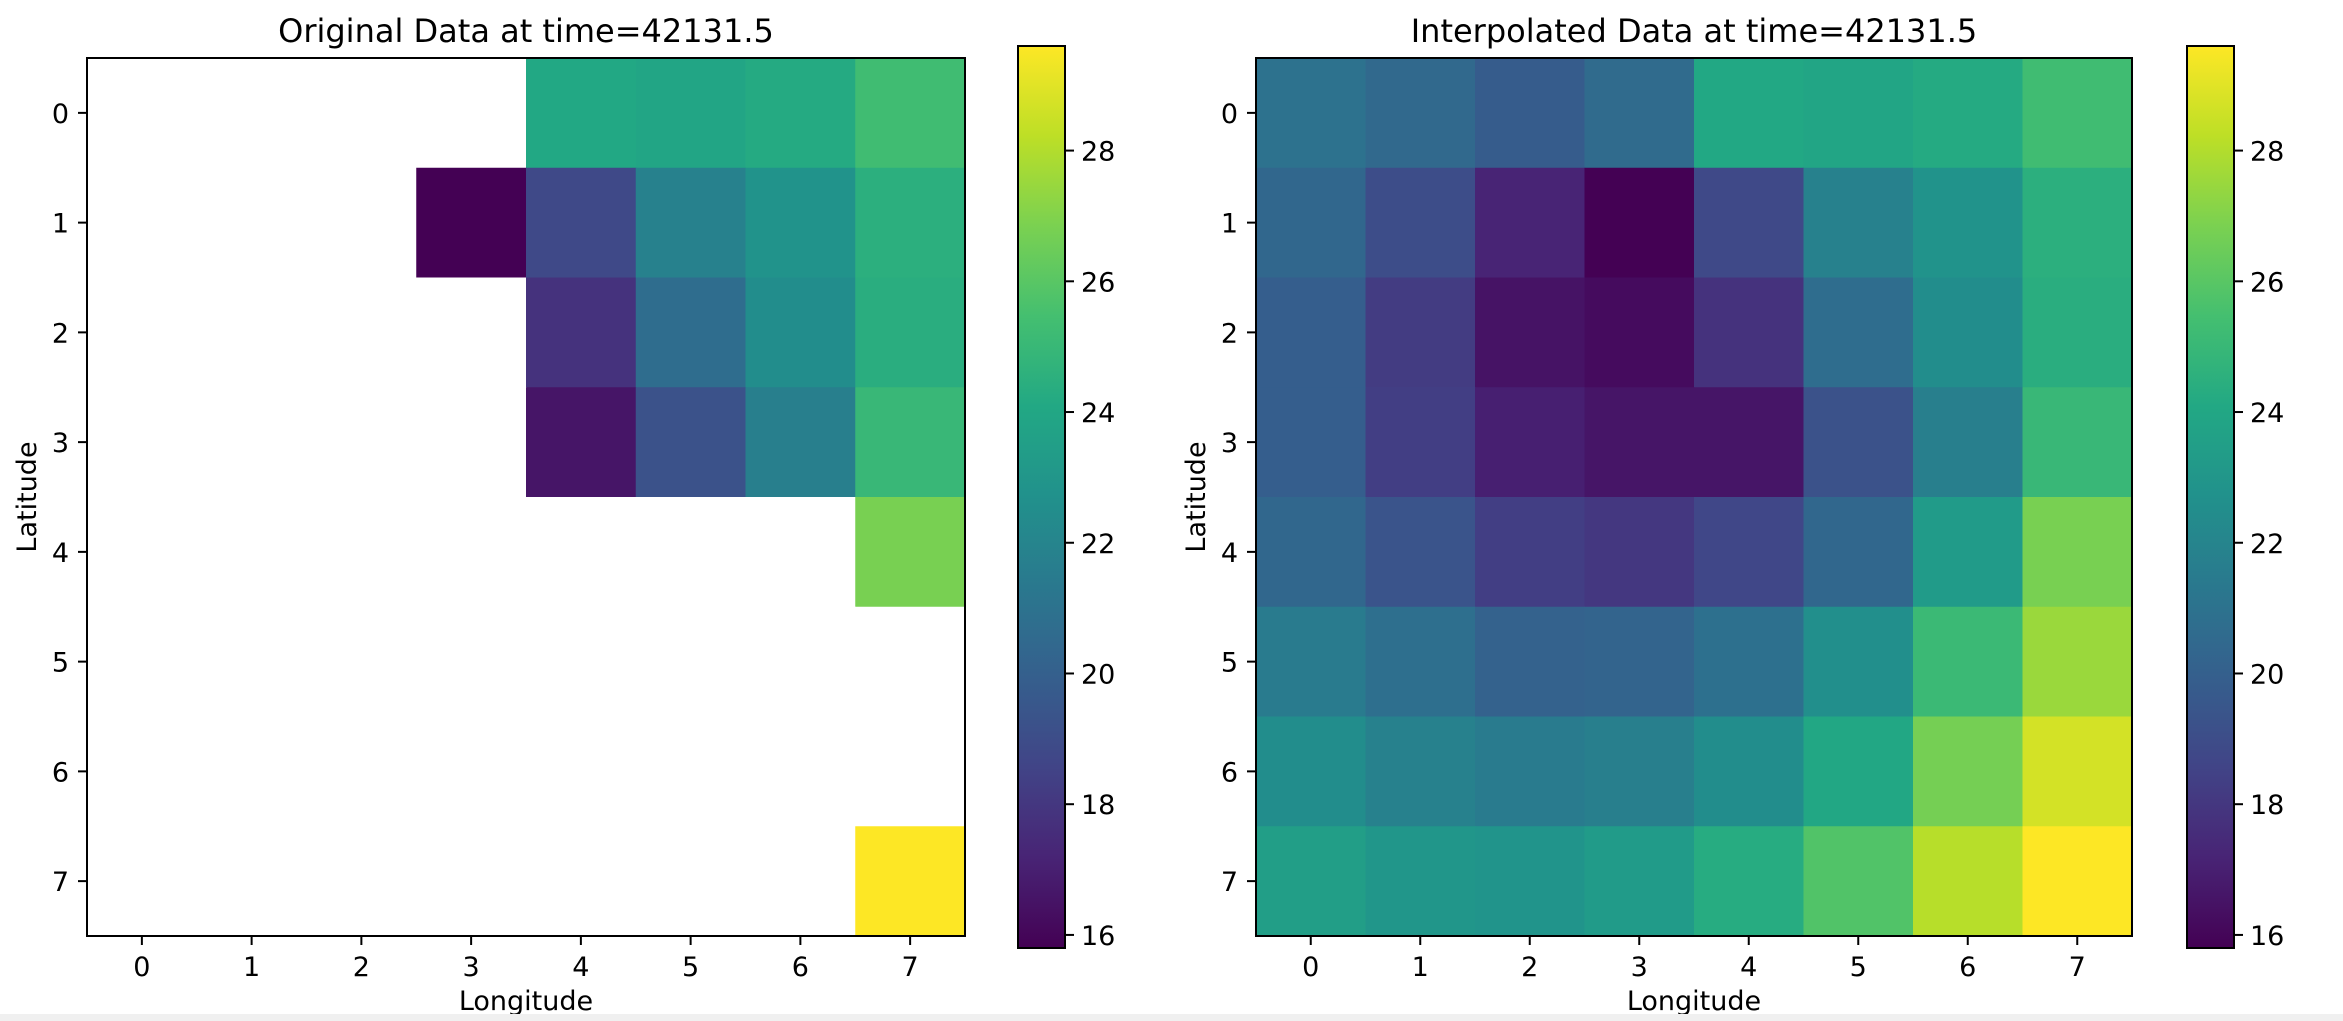 This screenshot has width=2343, height=1021. I want to click on interpolated-x-axis-label: Longitude, so click(1694, 1000).